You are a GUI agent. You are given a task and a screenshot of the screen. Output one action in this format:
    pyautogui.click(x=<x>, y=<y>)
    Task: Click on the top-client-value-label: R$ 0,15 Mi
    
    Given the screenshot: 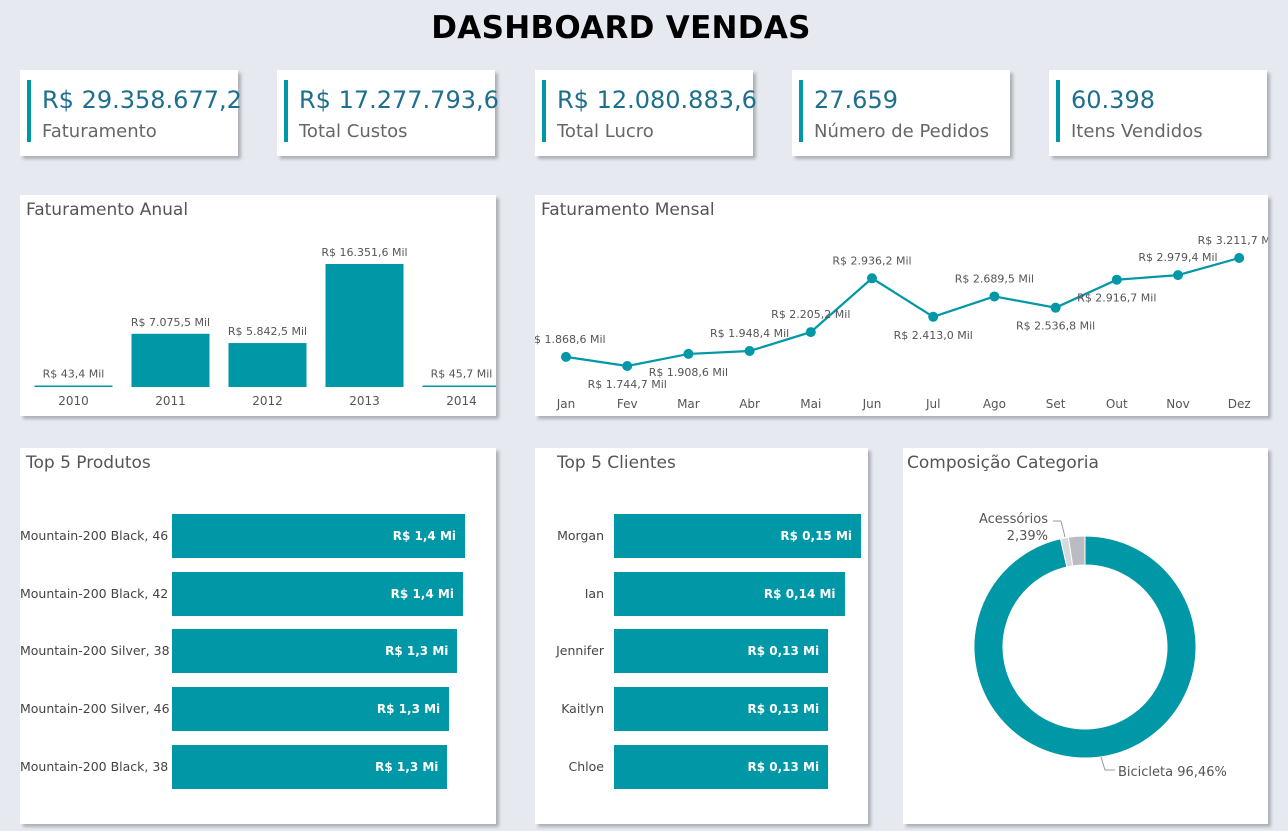 What is the action you would take?
    pyautogui.click(x=816, y=536)
    